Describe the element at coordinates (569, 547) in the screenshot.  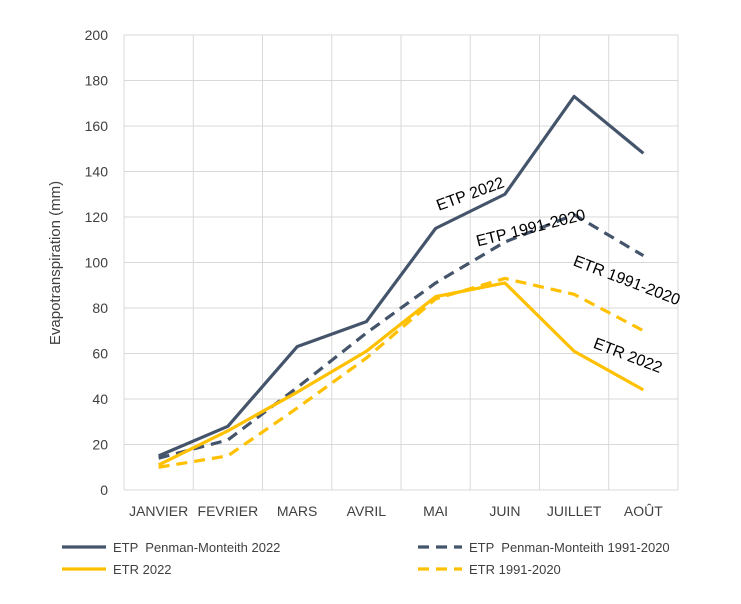
I see `legend-label: ETP Penman-Monteith 1991-2020` at that location.